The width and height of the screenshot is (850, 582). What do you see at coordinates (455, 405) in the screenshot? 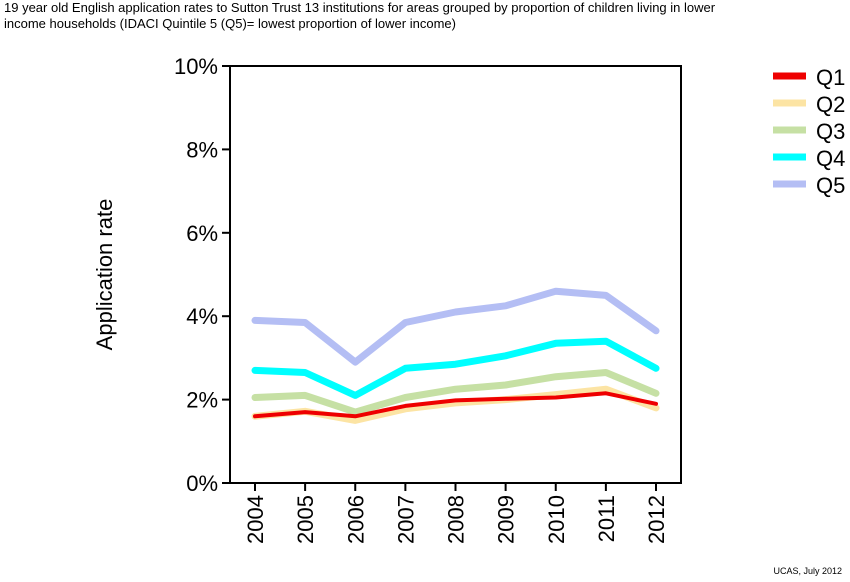
I see `series-line-q1` at bounding box center [455, 405].